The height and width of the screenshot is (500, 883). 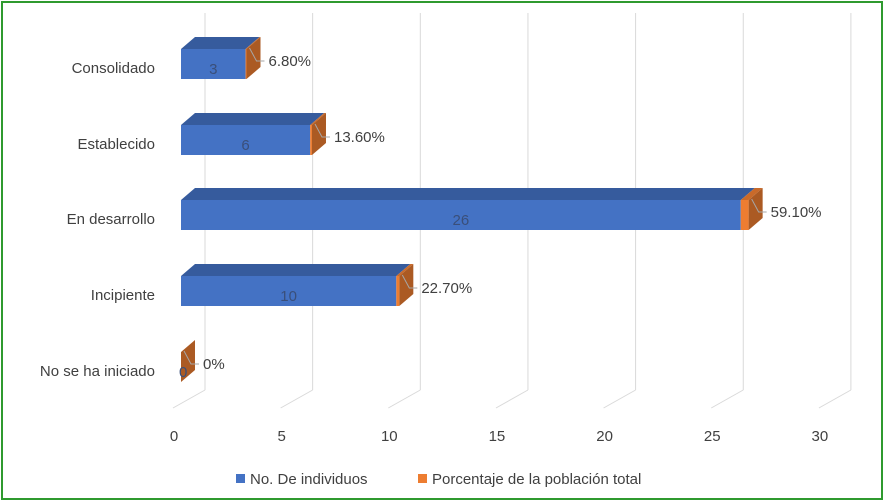 I want to click on data-label-individuos: 26, so click(x=461, y=220).